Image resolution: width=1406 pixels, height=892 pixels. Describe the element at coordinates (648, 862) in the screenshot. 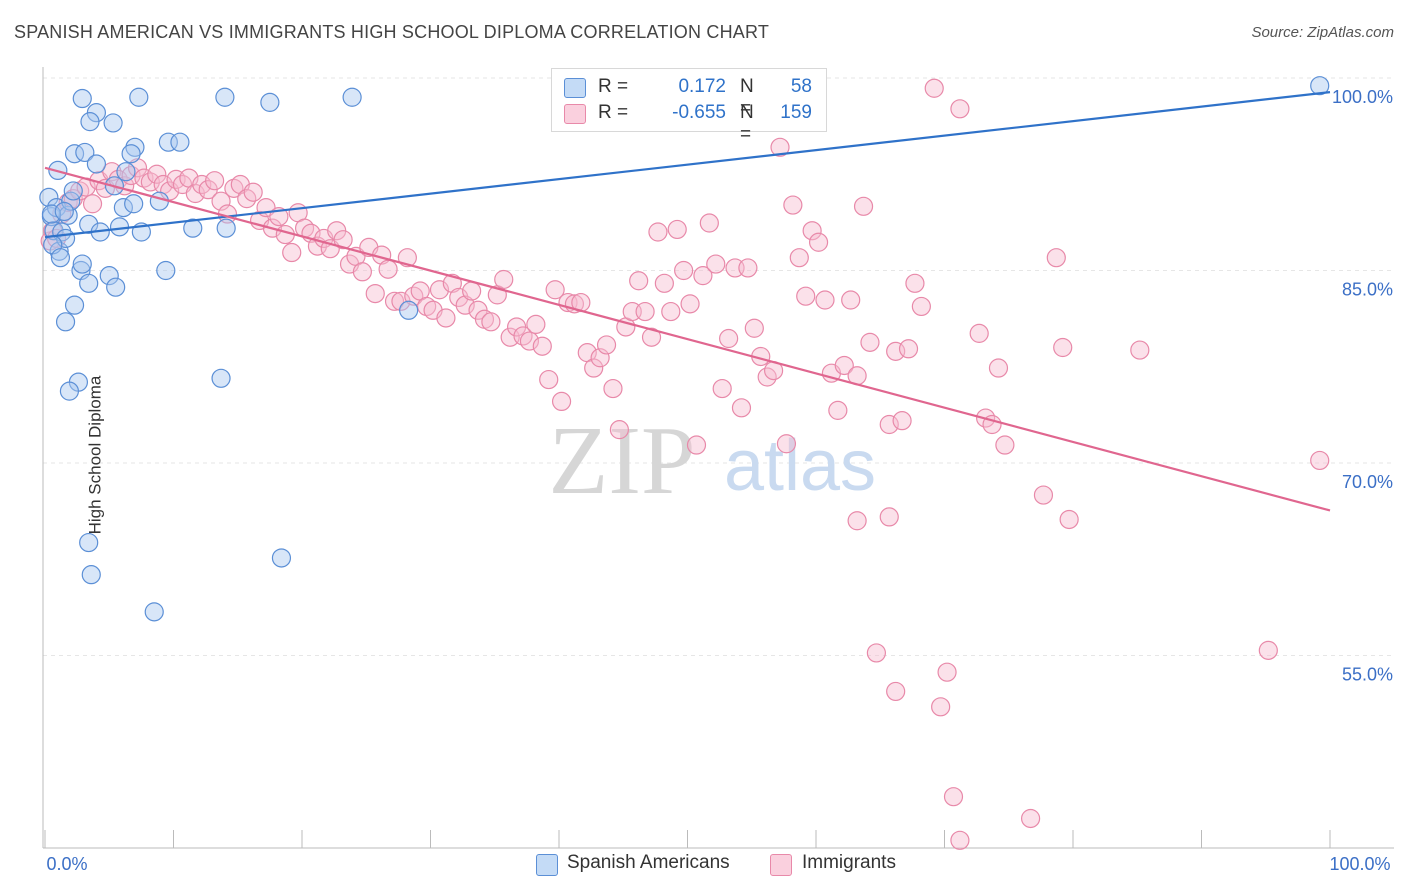

I see `legend-spanish-americans: Spanish Americans` at that location.